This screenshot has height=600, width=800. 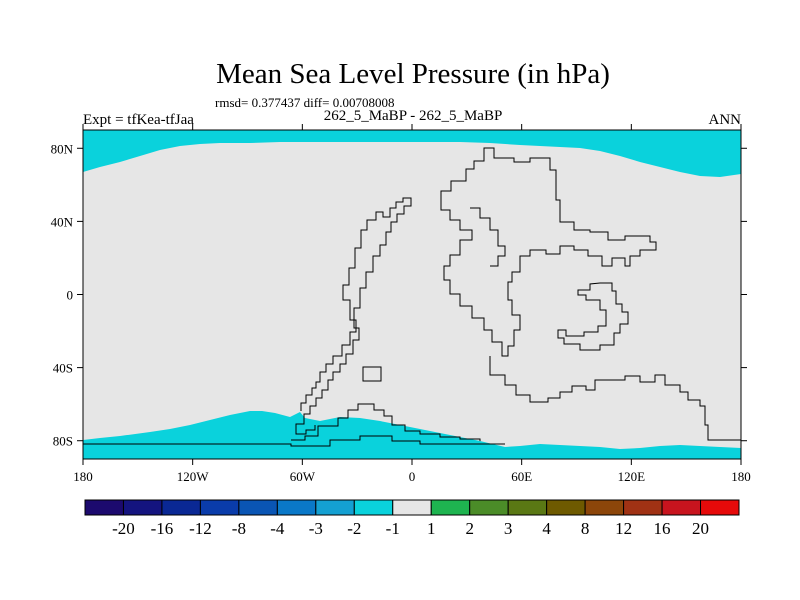 I want to click on stats-text: rmsd= 0.377437 diff= 0.00708008, so click(x=304, y=102).